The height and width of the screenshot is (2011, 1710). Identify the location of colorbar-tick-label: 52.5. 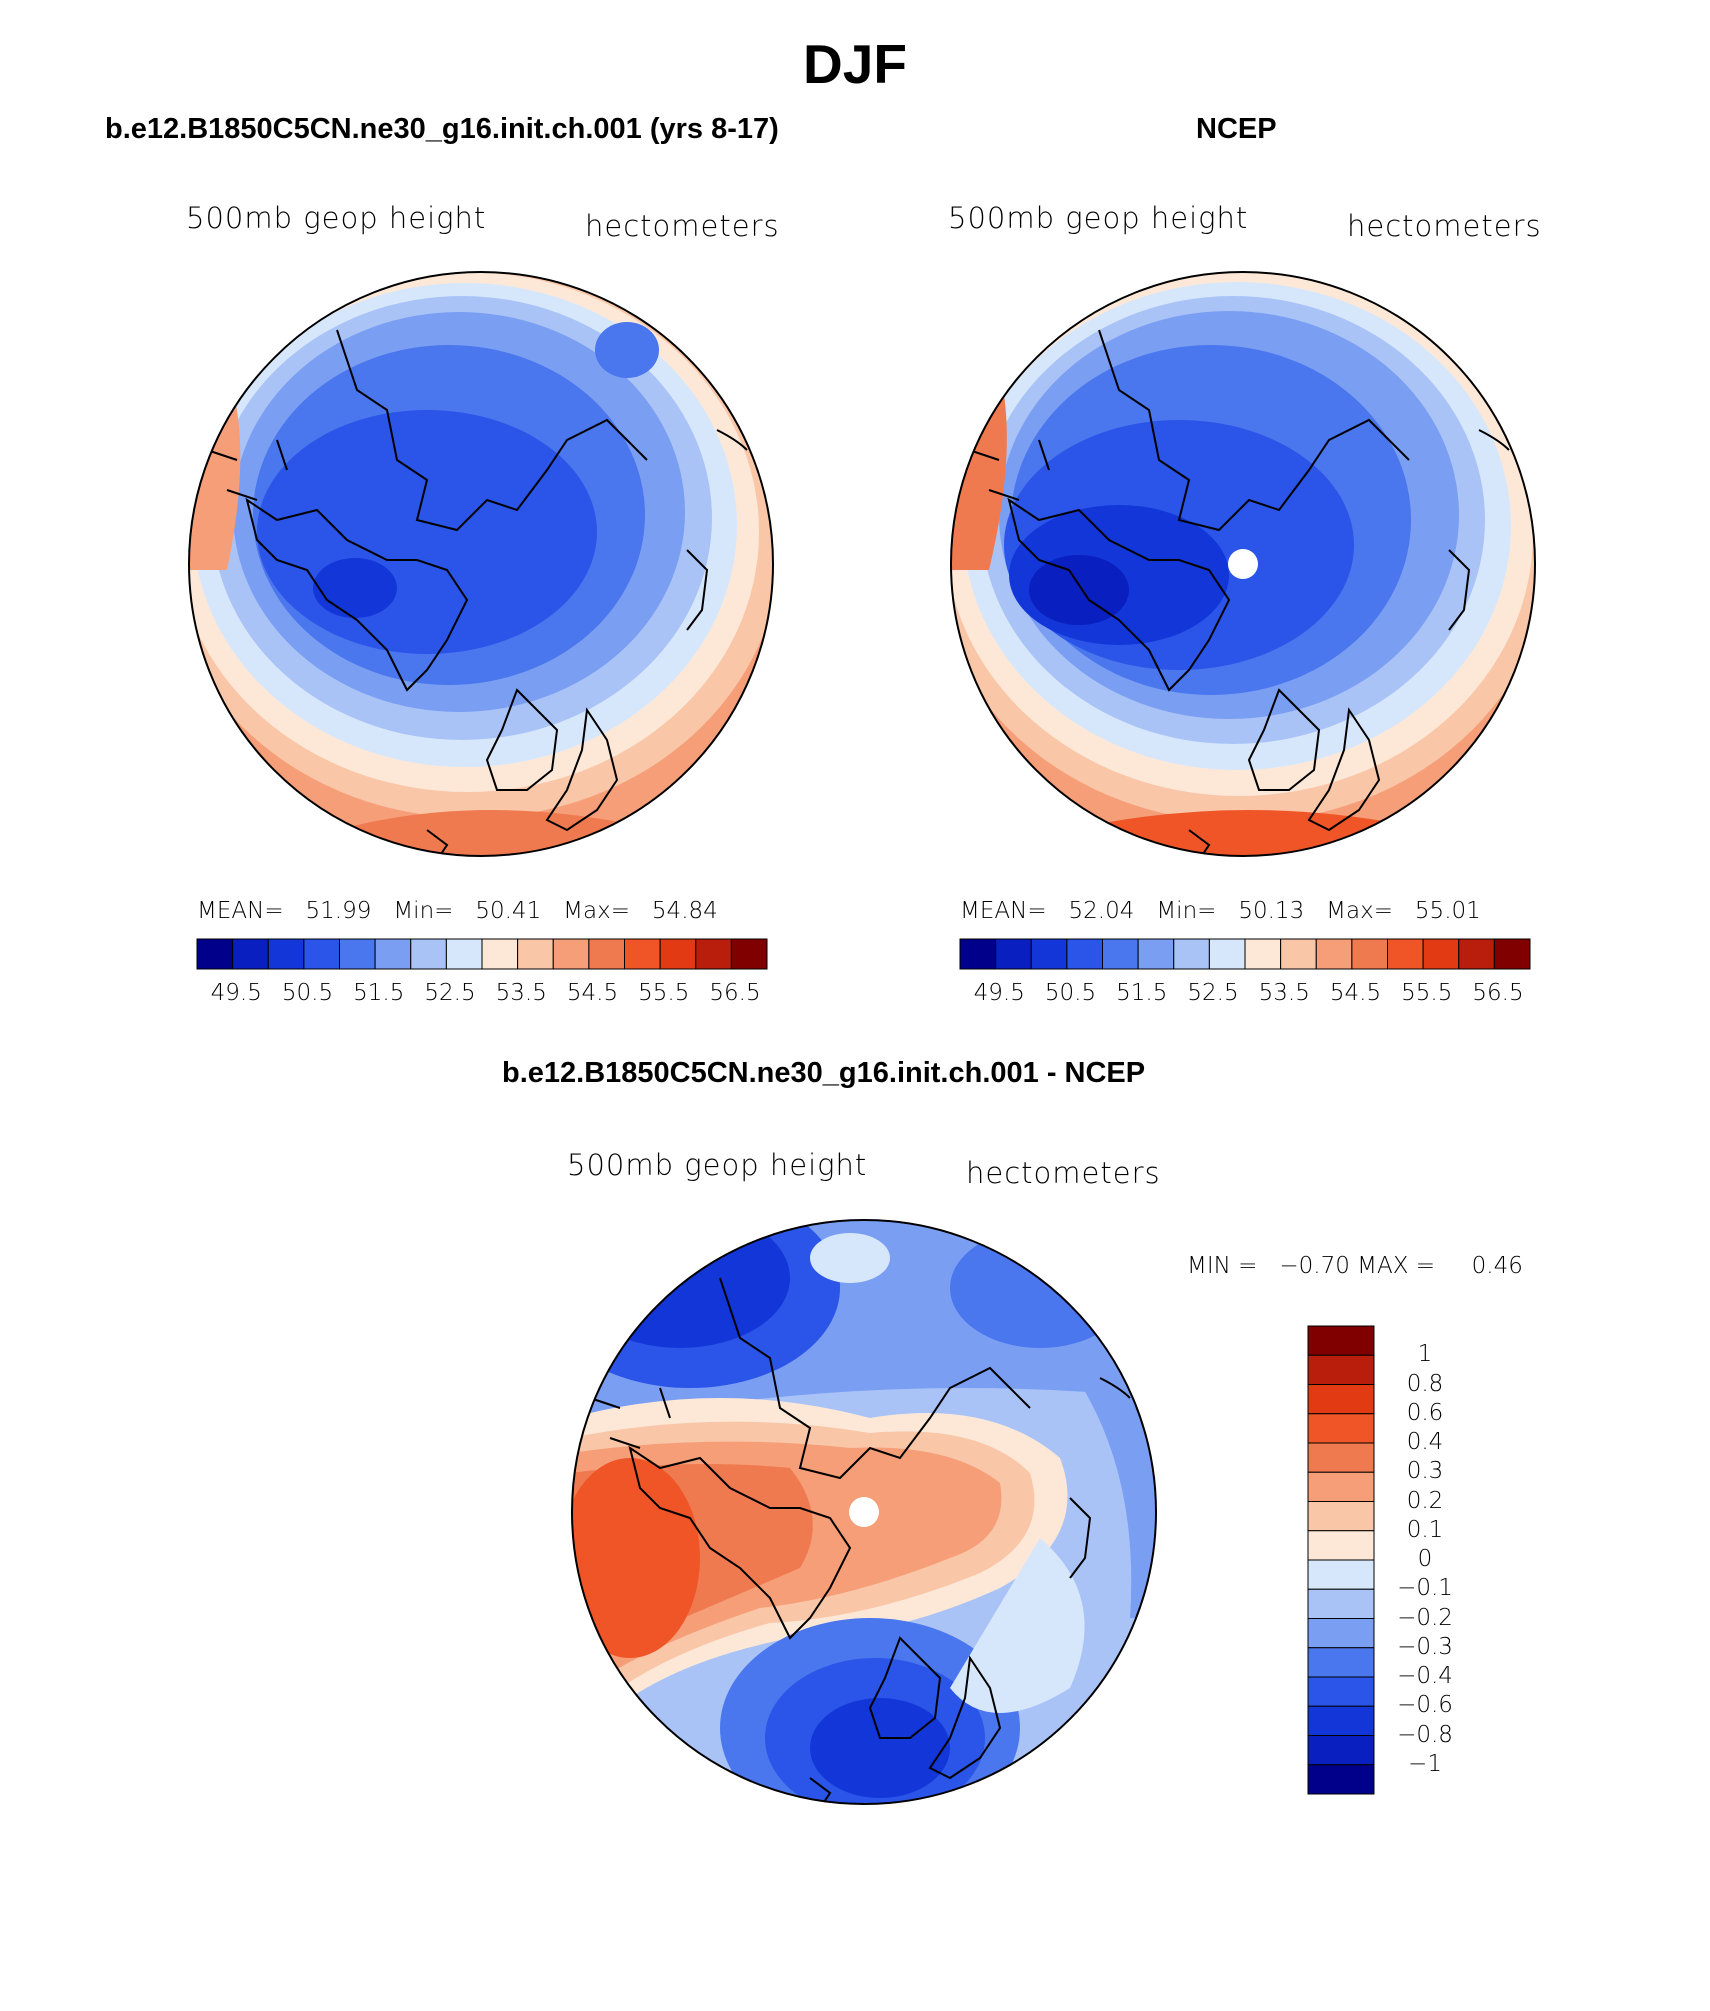
(1213, 993).